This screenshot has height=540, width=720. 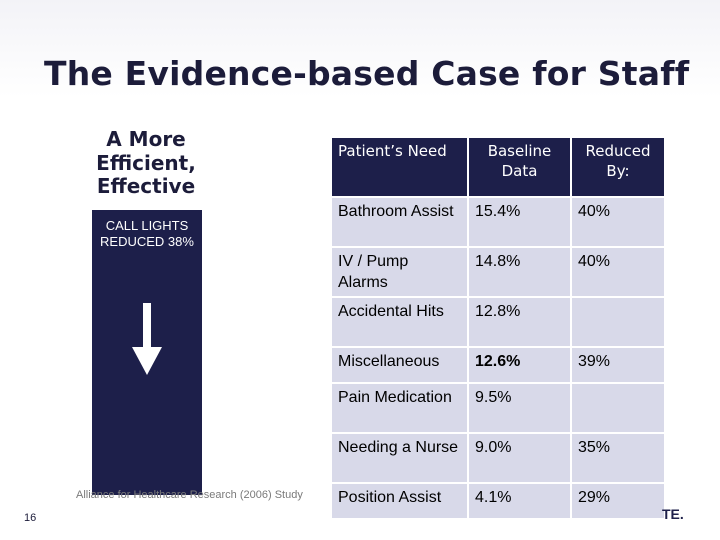 I want to click on header-patient-need: Patient’s Need, so click(x=399, y=167).